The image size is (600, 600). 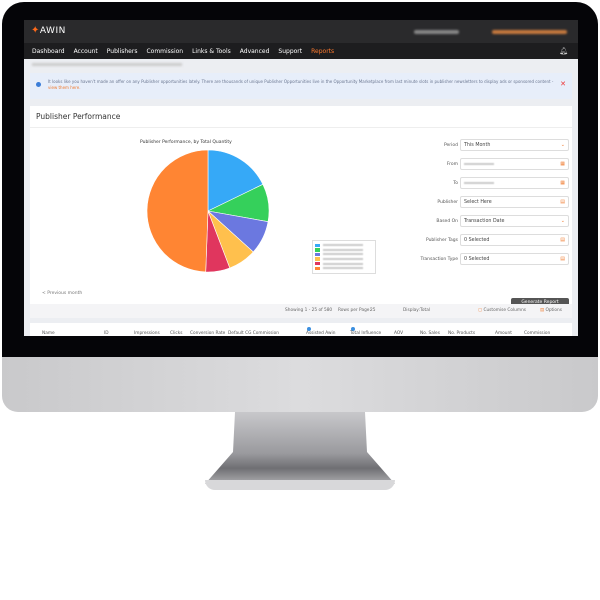 I want to click on based-on-input: Transaction Date ⌄, so click(x=514, y=221).